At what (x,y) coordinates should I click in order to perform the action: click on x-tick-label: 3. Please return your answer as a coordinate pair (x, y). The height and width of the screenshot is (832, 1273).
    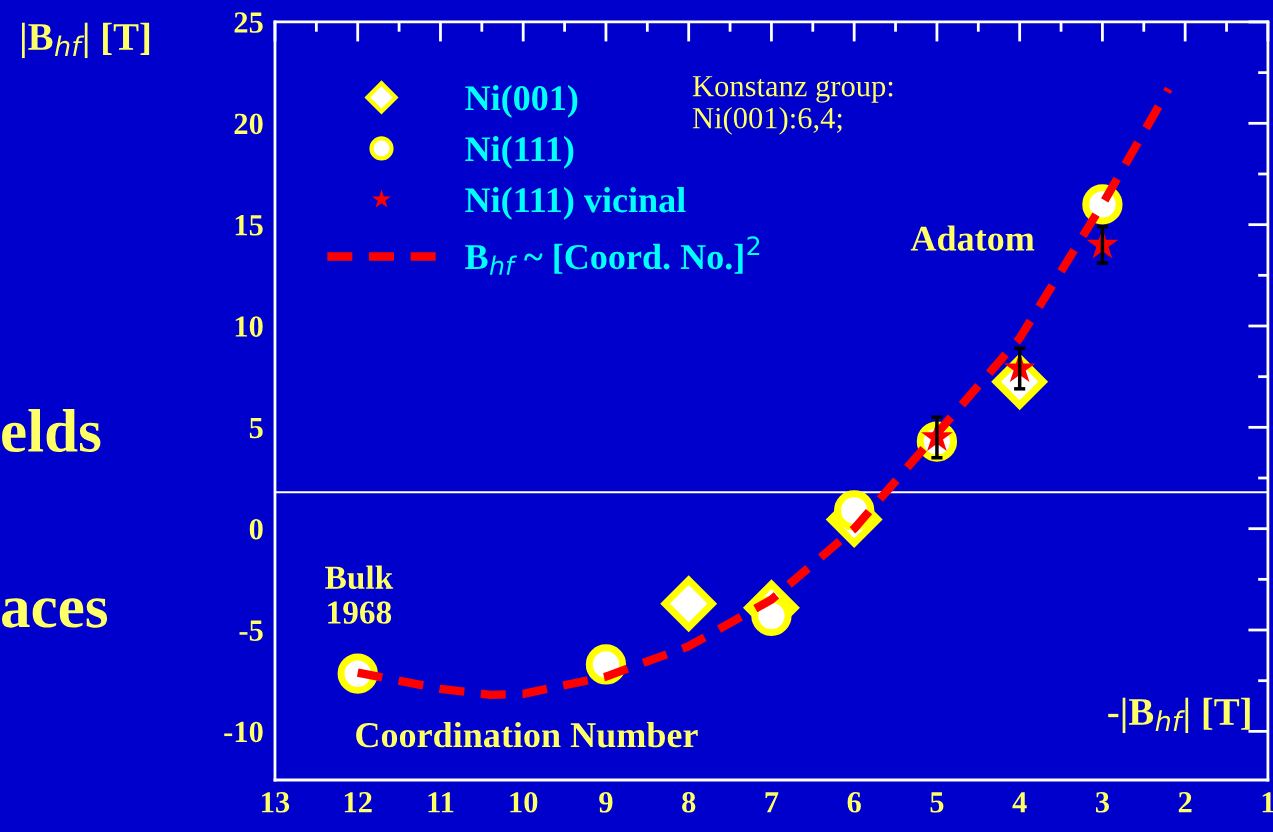
    Looking at the image, I should click on (1102, 802).